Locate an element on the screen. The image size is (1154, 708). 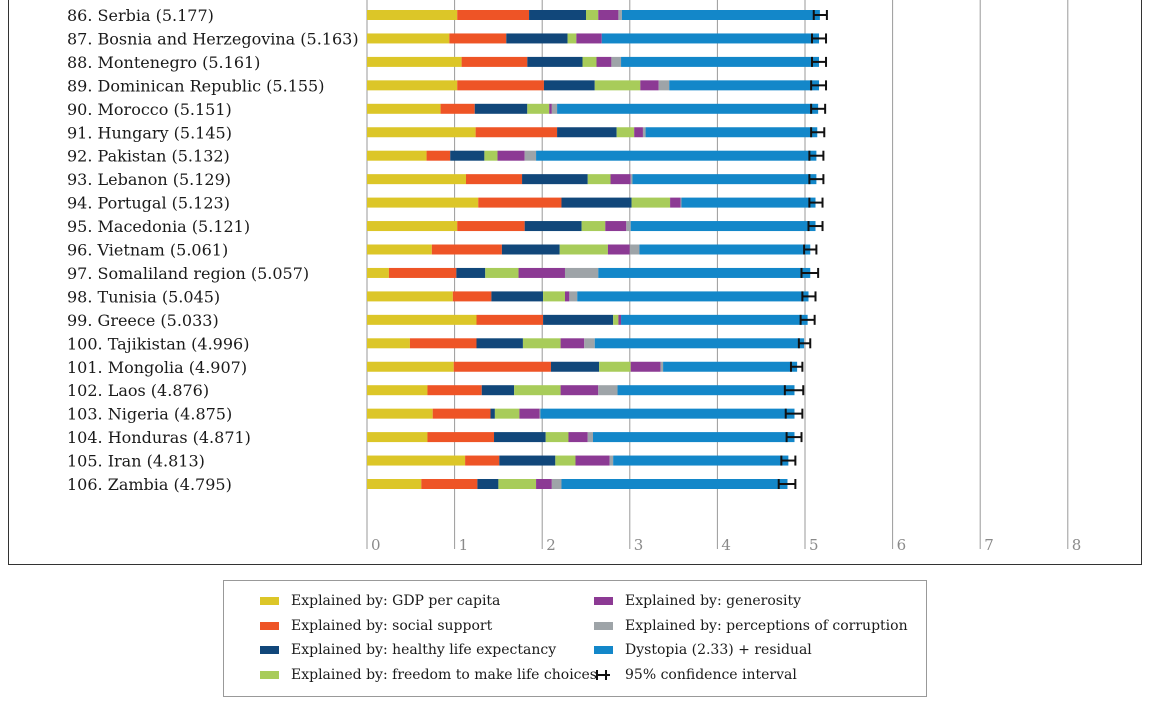
legend-item-generosity: Explained by: generosity is located at coordinates (697, 601).